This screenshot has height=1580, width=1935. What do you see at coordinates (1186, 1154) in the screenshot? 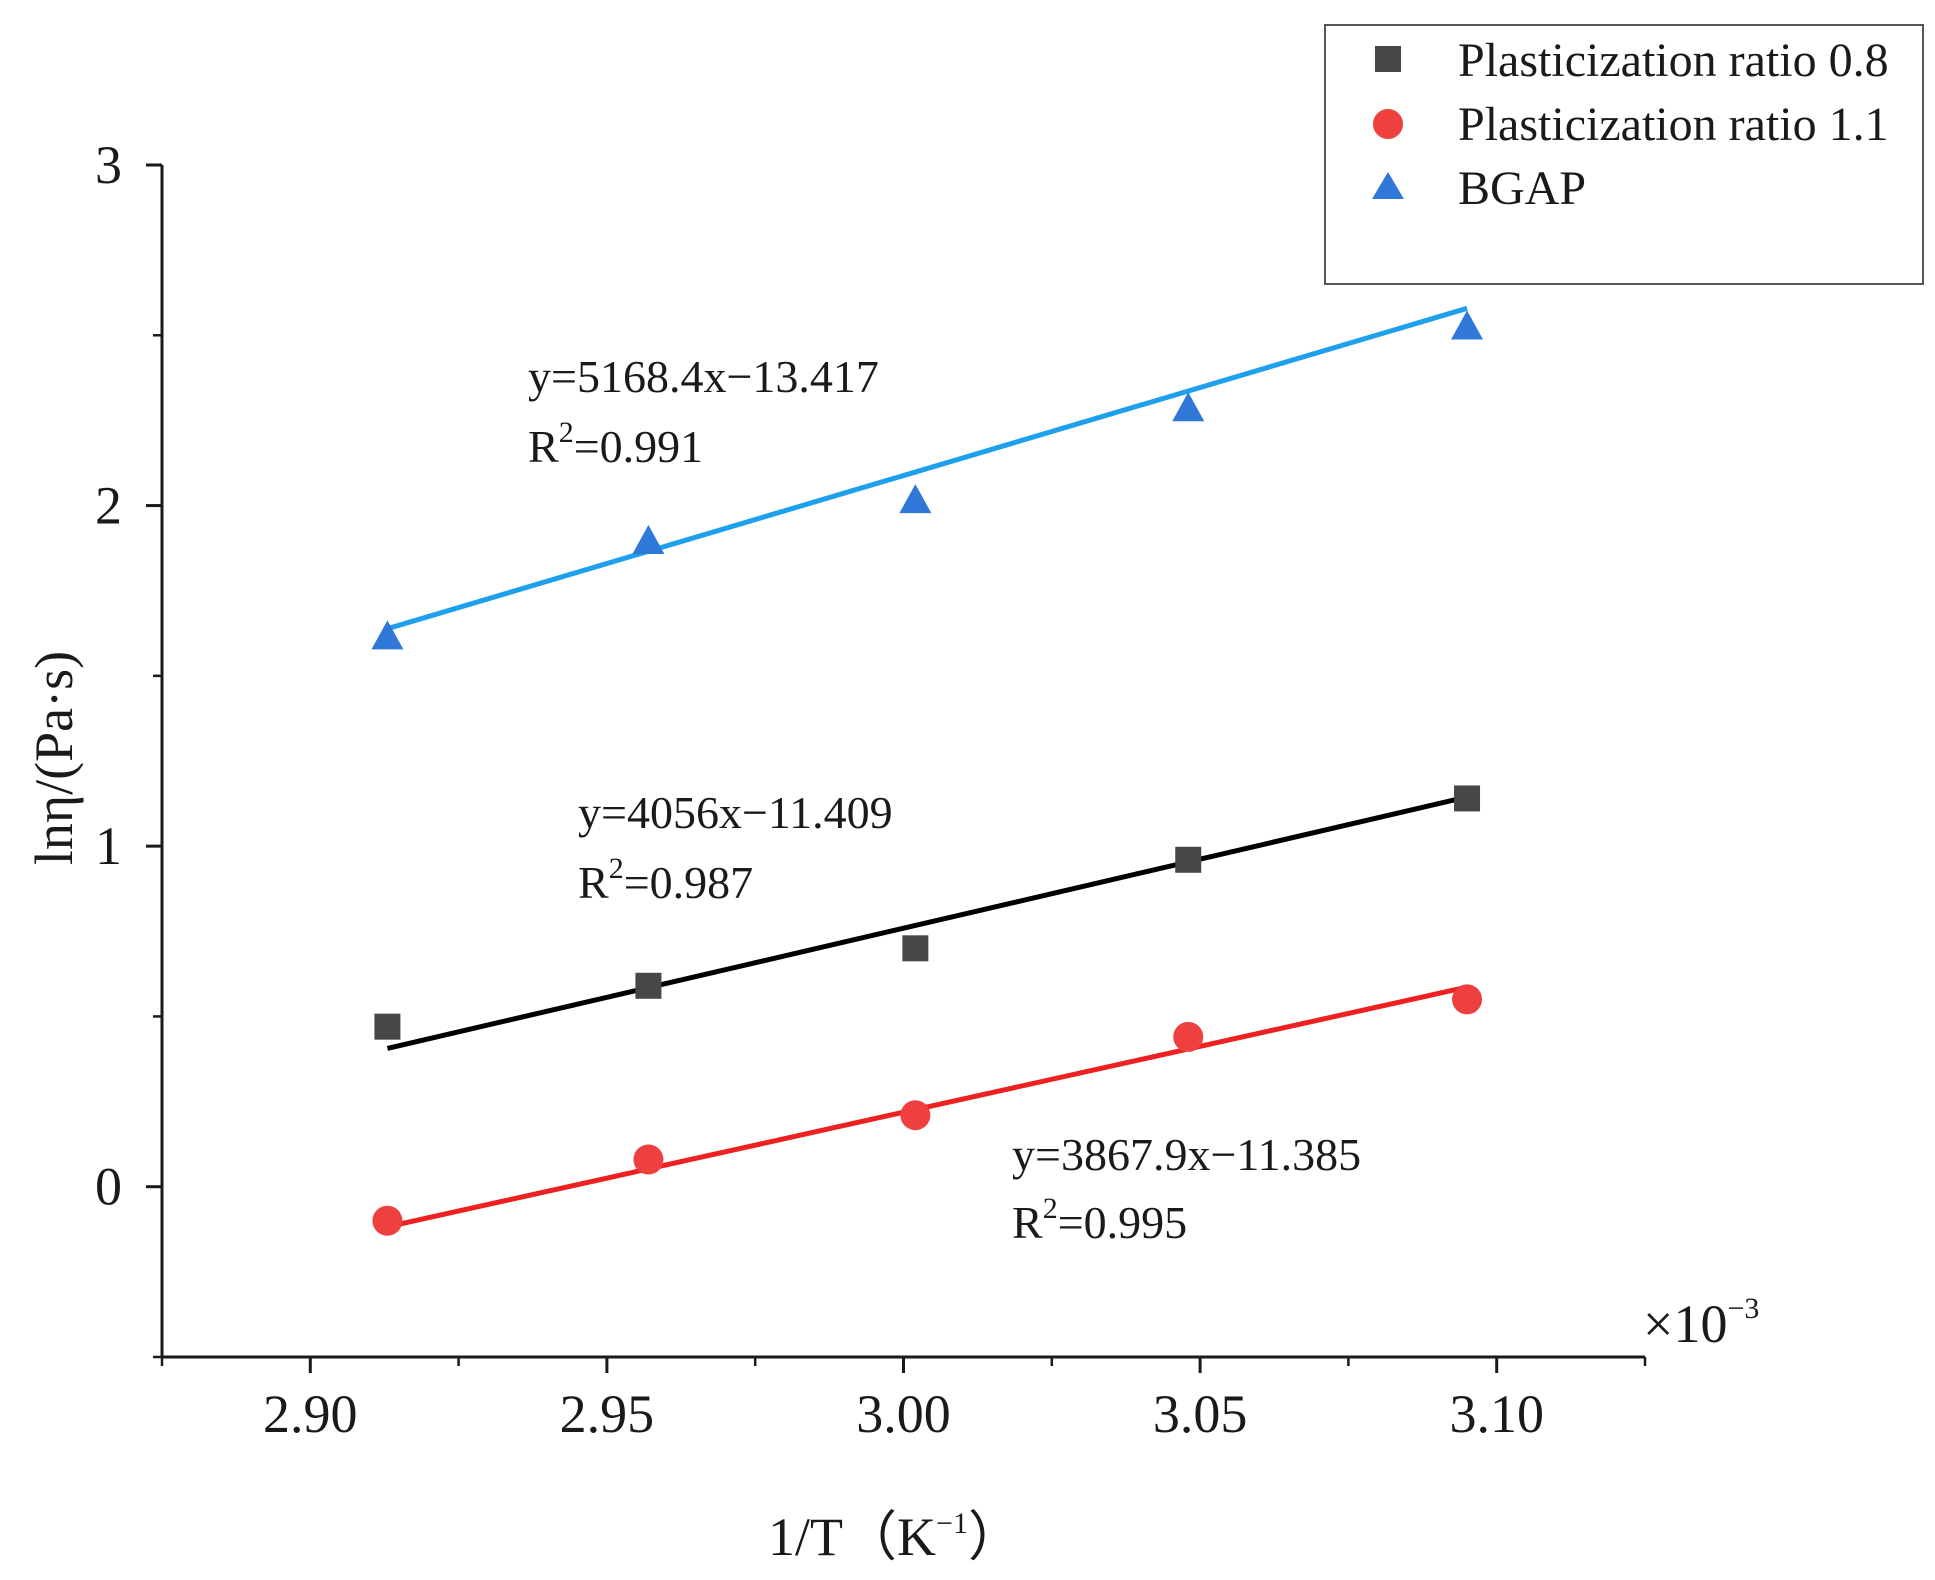
I see `equation-ratio-11: y=3867.9x−11.385` at bounding box center [1186, 1154].